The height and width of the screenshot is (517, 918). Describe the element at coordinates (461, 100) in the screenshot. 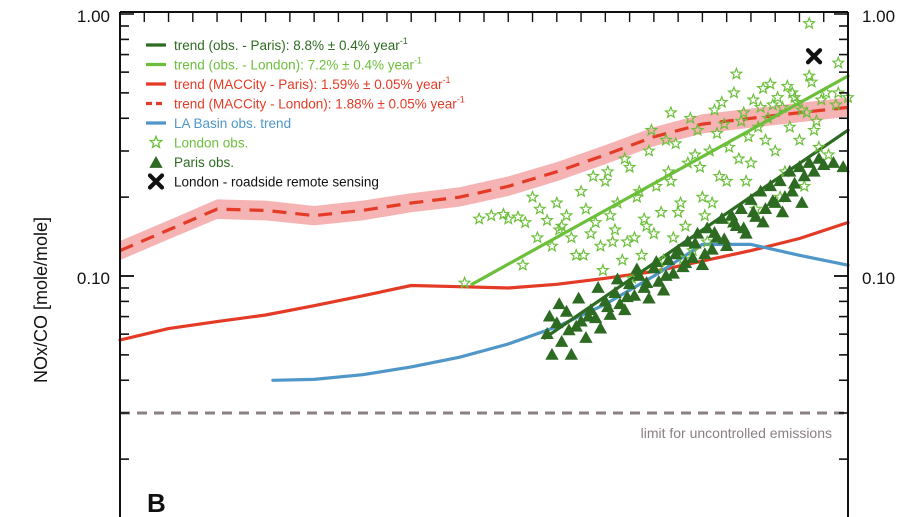

I see `legend-sup-maccity_london: -1` at that location.